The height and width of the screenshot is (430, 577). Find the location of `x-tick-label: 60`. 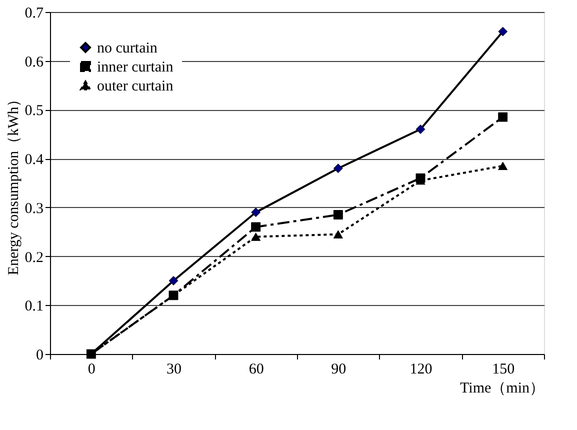

x-tick-label: 60 is located at coordinates (256, 370).